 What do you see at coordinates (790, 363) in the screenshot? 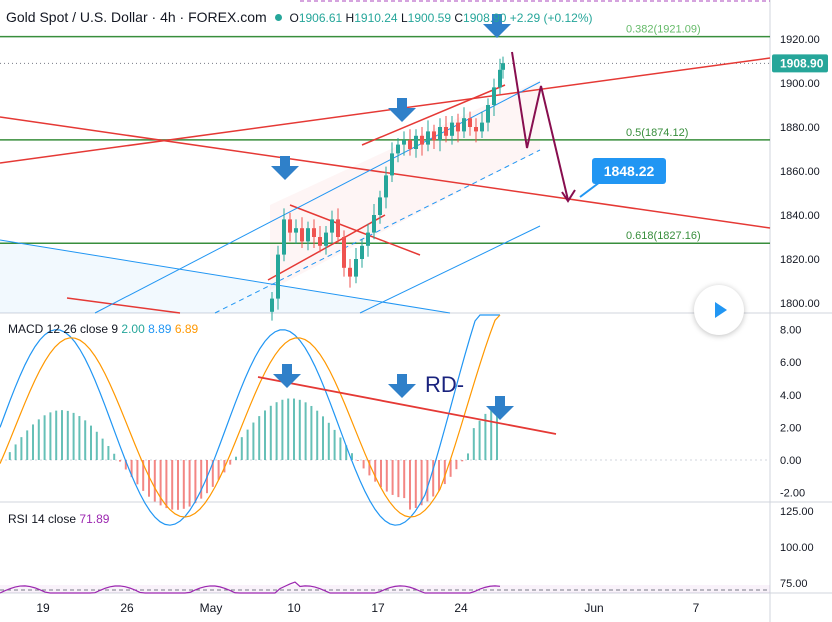
I see `macd-tick-label: 6.00` at bounding box center [790, 363].